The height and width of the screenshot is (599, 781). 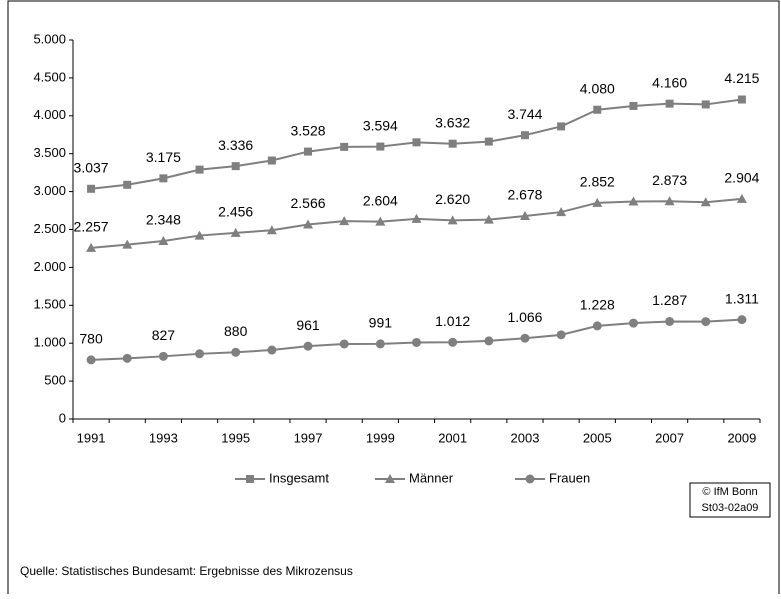 What do you see at coordinates (299, 477) in the screenshot?
I see `legend-label: Insgesamt` at bounding box center [299, 477].